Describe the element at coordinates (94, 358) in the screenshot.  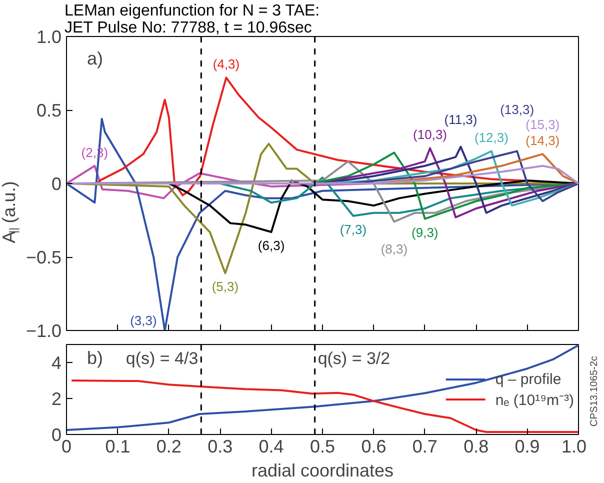
I see `annotation: b)` at that location.